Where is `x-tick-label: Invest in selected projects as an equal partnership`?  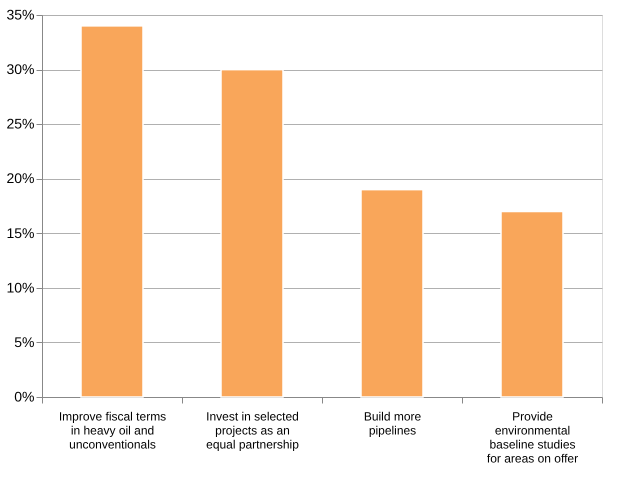
x-tick-label: Invest in selected projects as an equal partnership is located at coordinates (253, 431).